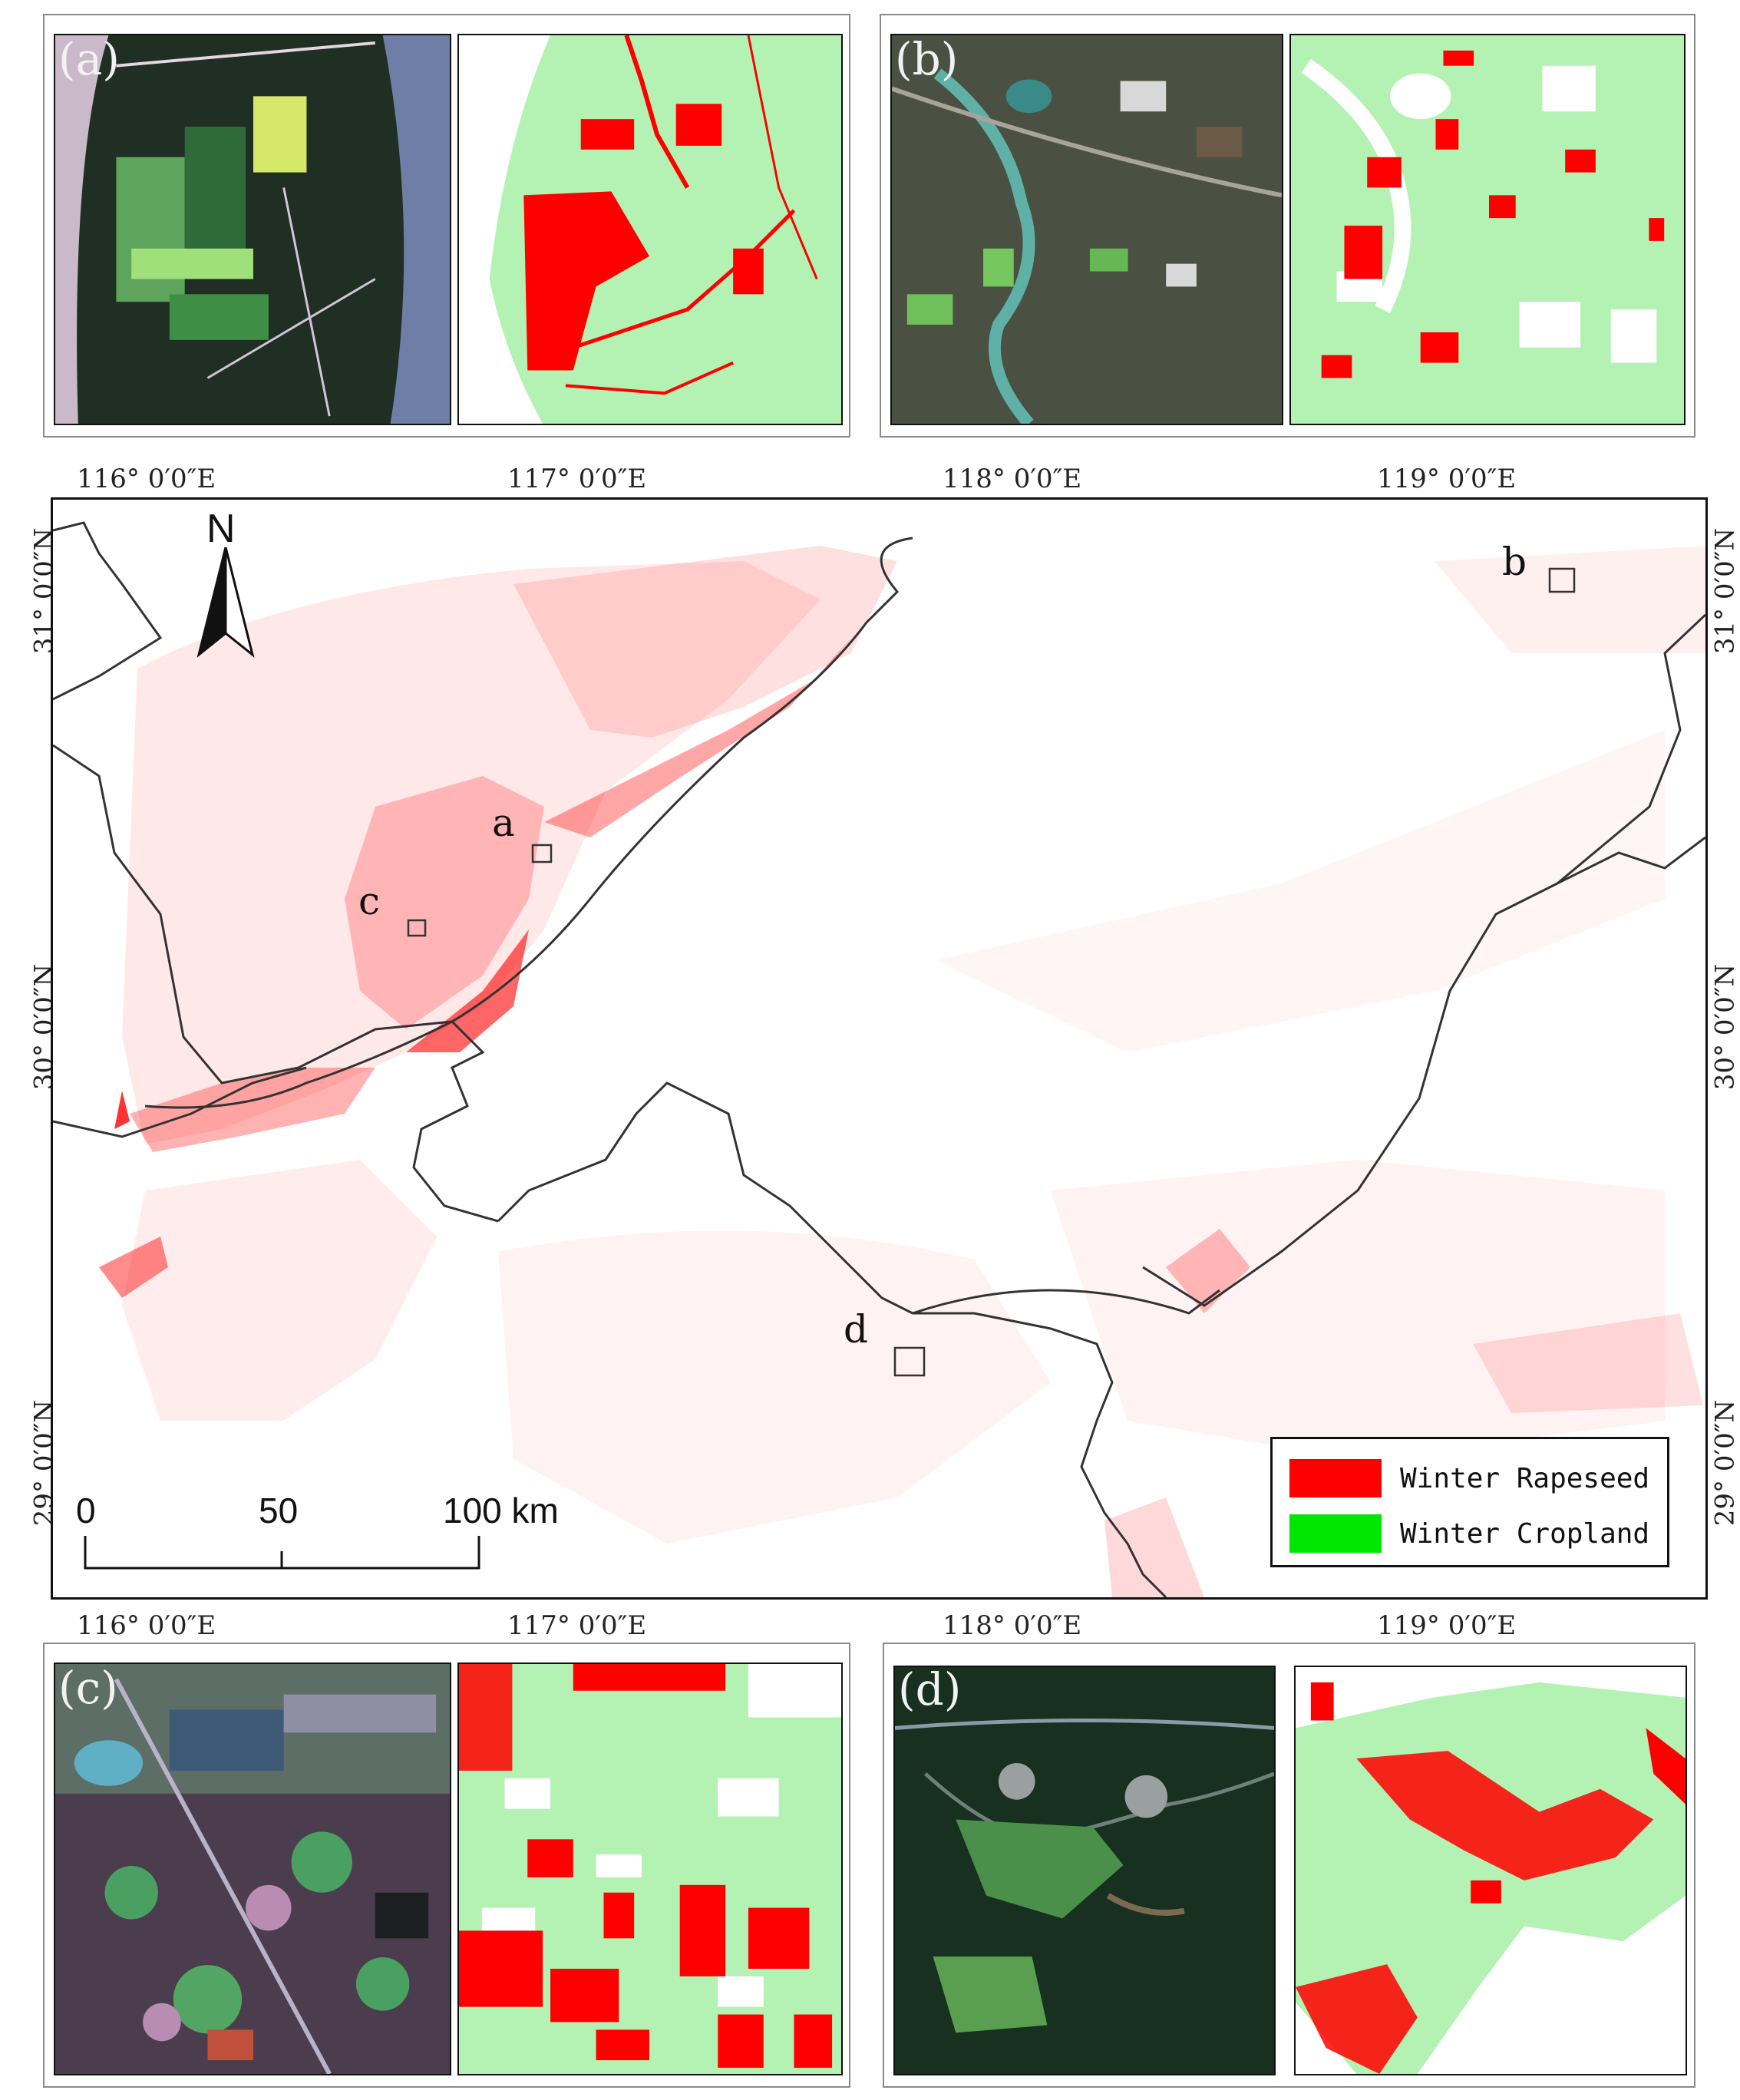 Image resolution: width=1740 pixels, height=2100 pixels. What do you see at coordinates (282, 1553) in the screenshot?
I see `scale-bar` at bounding box center [282, 1553].